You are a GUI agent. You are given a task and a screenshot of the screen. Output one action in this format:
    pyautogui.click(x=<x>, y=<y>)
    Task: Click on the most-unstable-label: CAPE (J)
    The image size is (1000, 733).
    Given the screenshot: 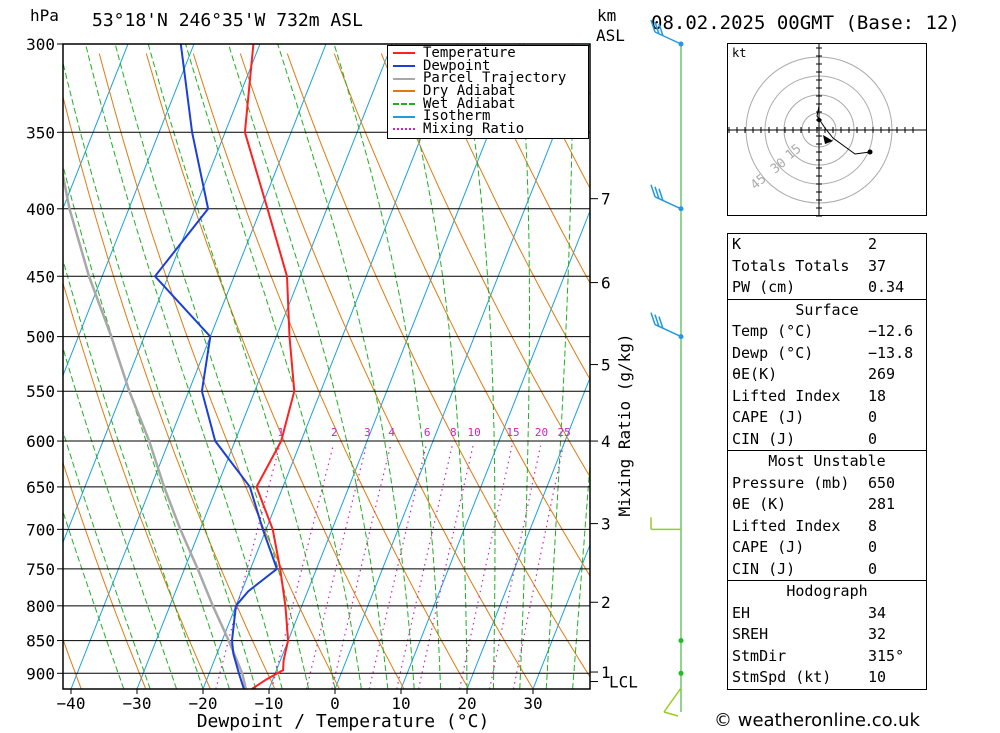 What is the action you would take?
    pyautogui.click(x=768, y=547)
    